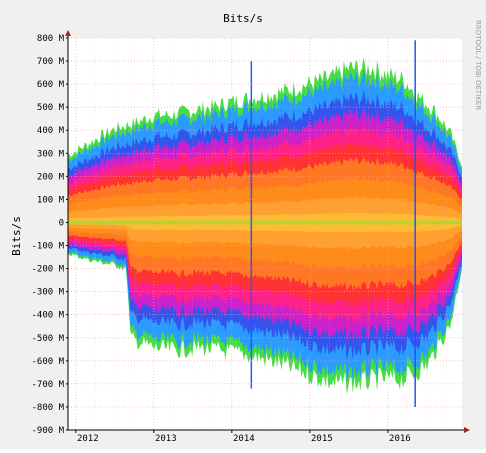  What do you see at coordinates (51, 108) in the screenshot?
I see `y-tick-label: 500 M` at bounding box center [51, 108].